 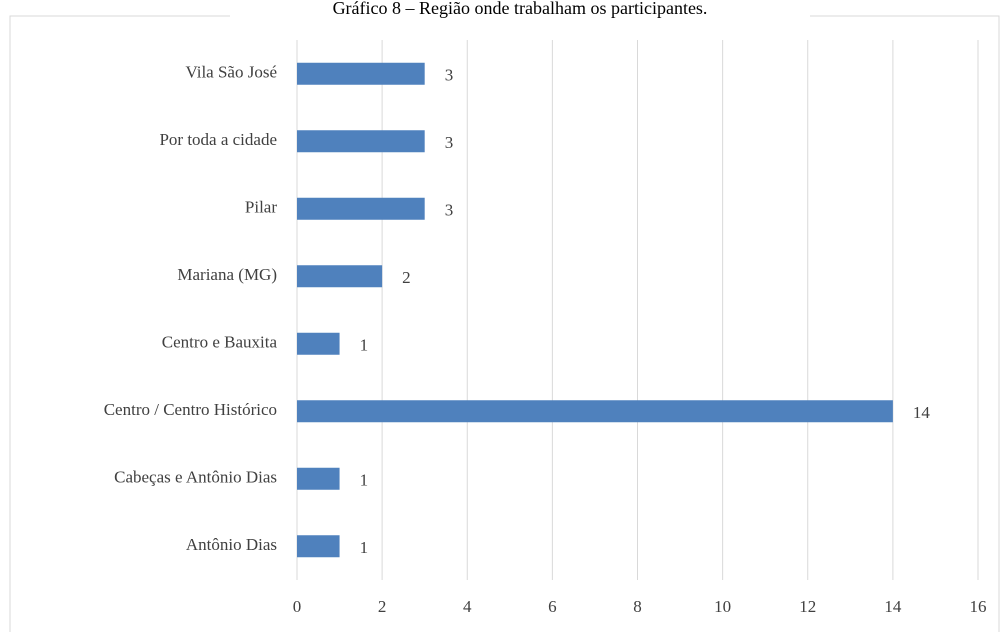 I want to click on y-tick-label: Cabeças e Antônio Dias, so click(x=195, y=477).